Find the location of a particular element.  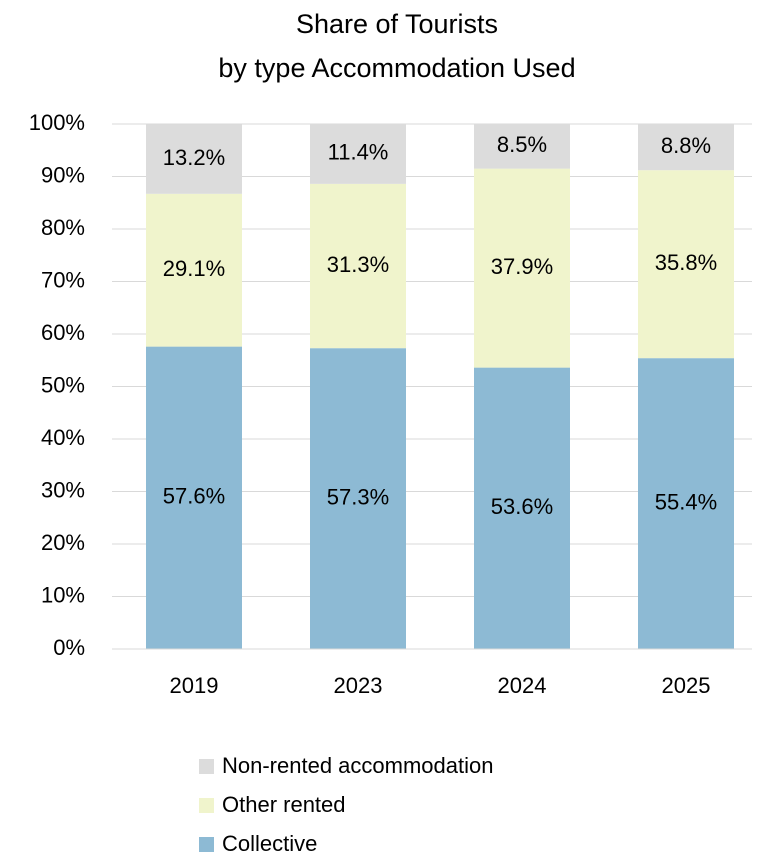

data-label: 31.3% is located at coordinates (358, 264).